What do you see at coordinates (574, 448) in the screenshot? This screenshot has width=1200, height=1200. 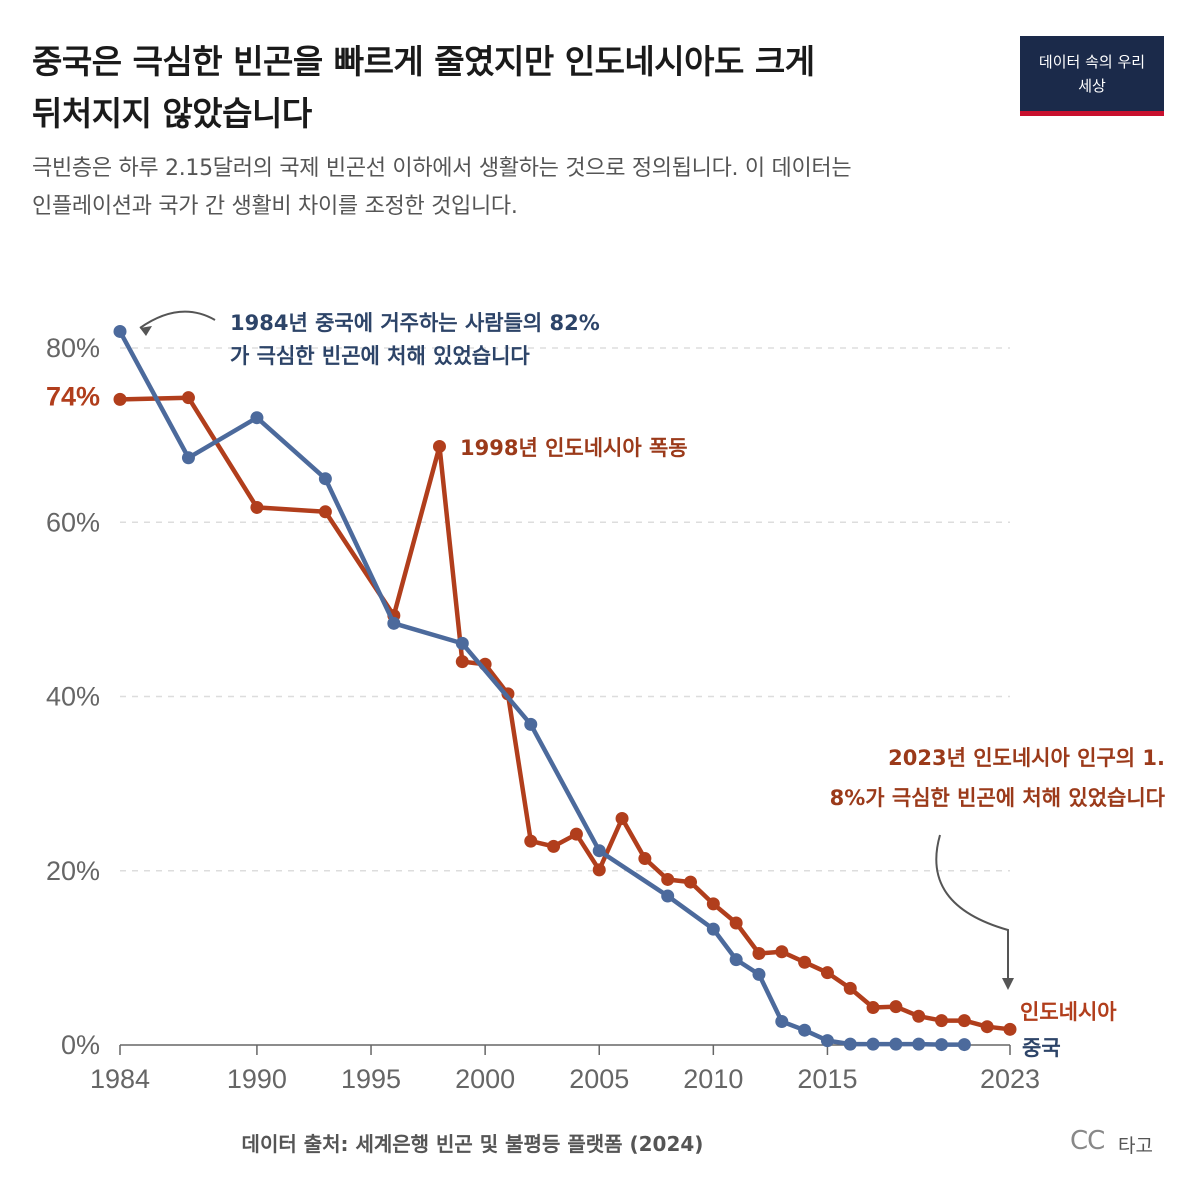 I see `indonesia-1998-annotation: 1998년 인도네시아 폭동` at bounding box center [574, 448].